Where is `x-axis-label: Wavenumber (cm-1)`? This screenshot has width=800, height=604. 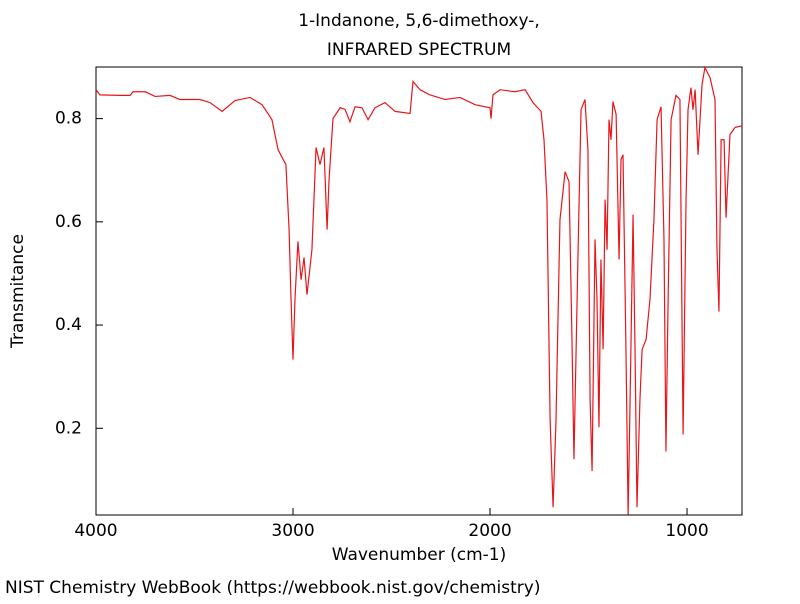
x-axis-label: Wavenumber (cm-1) is located at coordinates (419, 555).